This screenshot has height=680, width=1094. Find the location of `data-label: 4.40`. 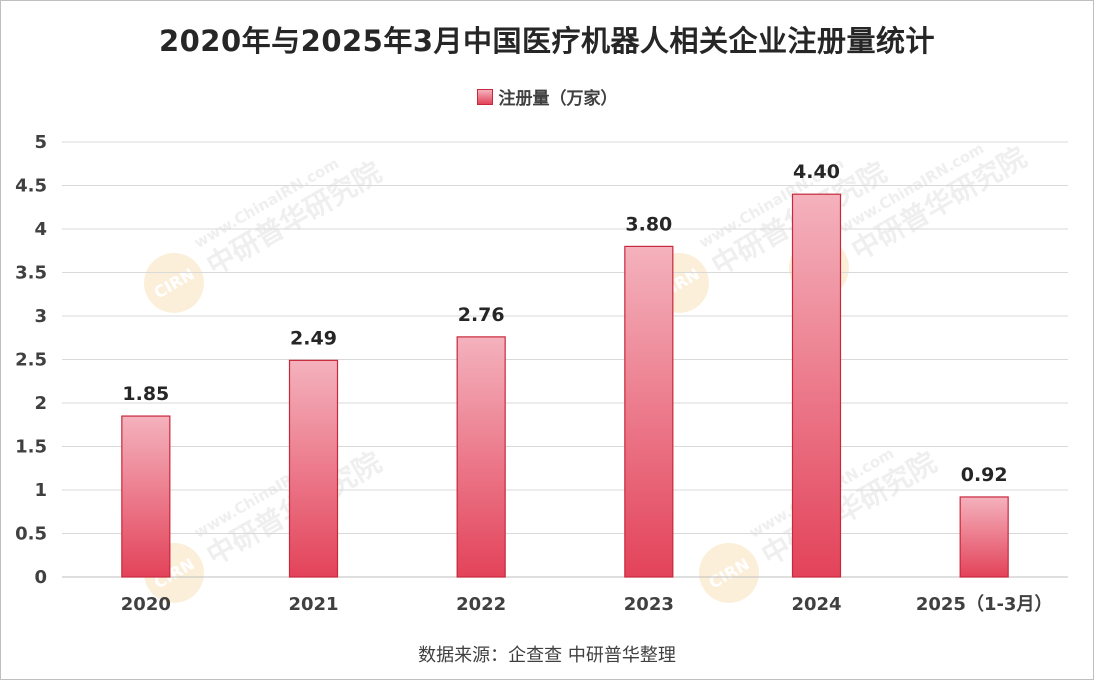

data-label: 4.40 is located at coordinates (816, 172).